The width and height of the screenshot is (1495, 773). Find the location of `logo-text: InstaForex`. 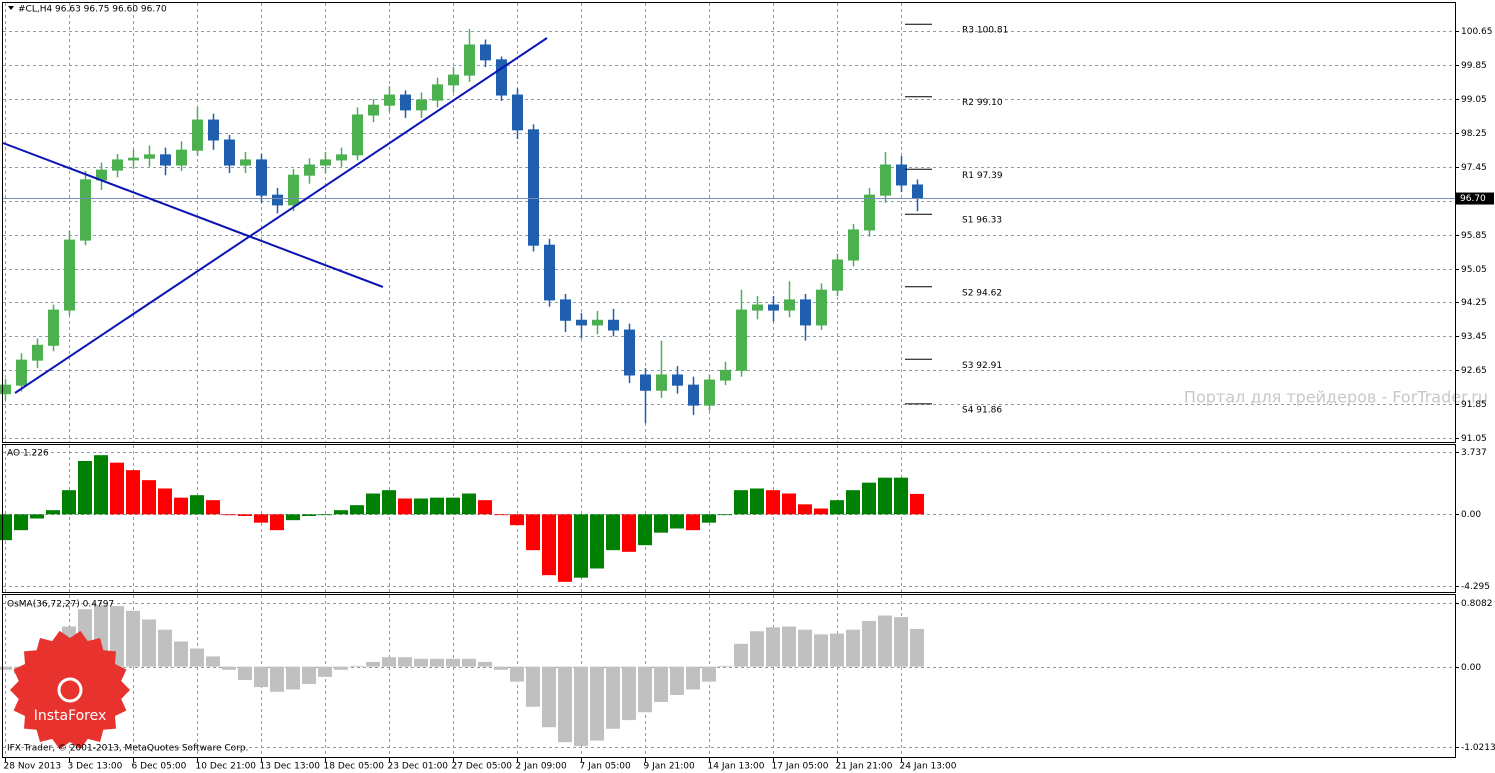

logo-text: InstaForex is located at coordinates (70, 716).